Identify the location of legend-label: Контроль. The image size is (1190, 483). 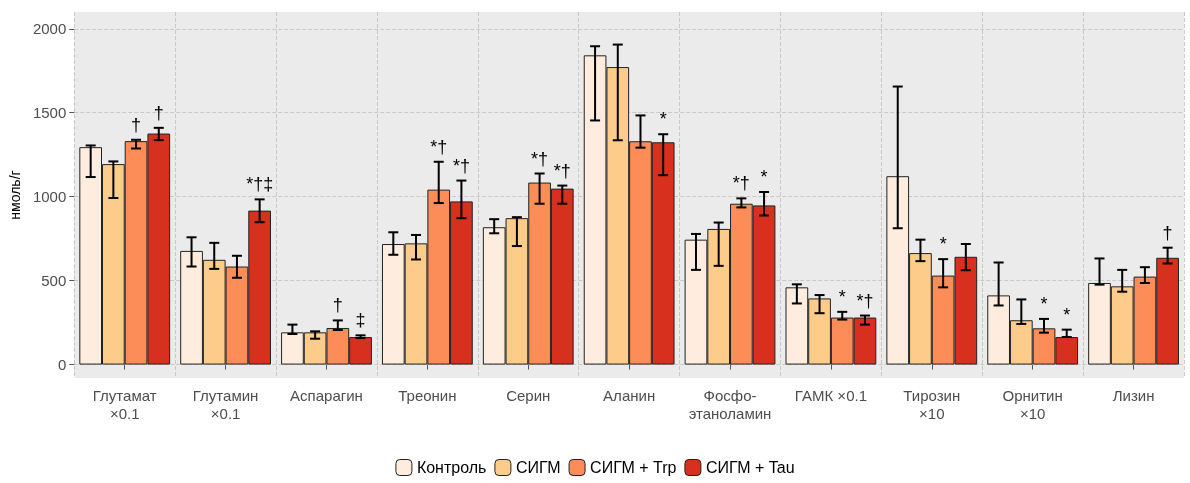
(451, 467).